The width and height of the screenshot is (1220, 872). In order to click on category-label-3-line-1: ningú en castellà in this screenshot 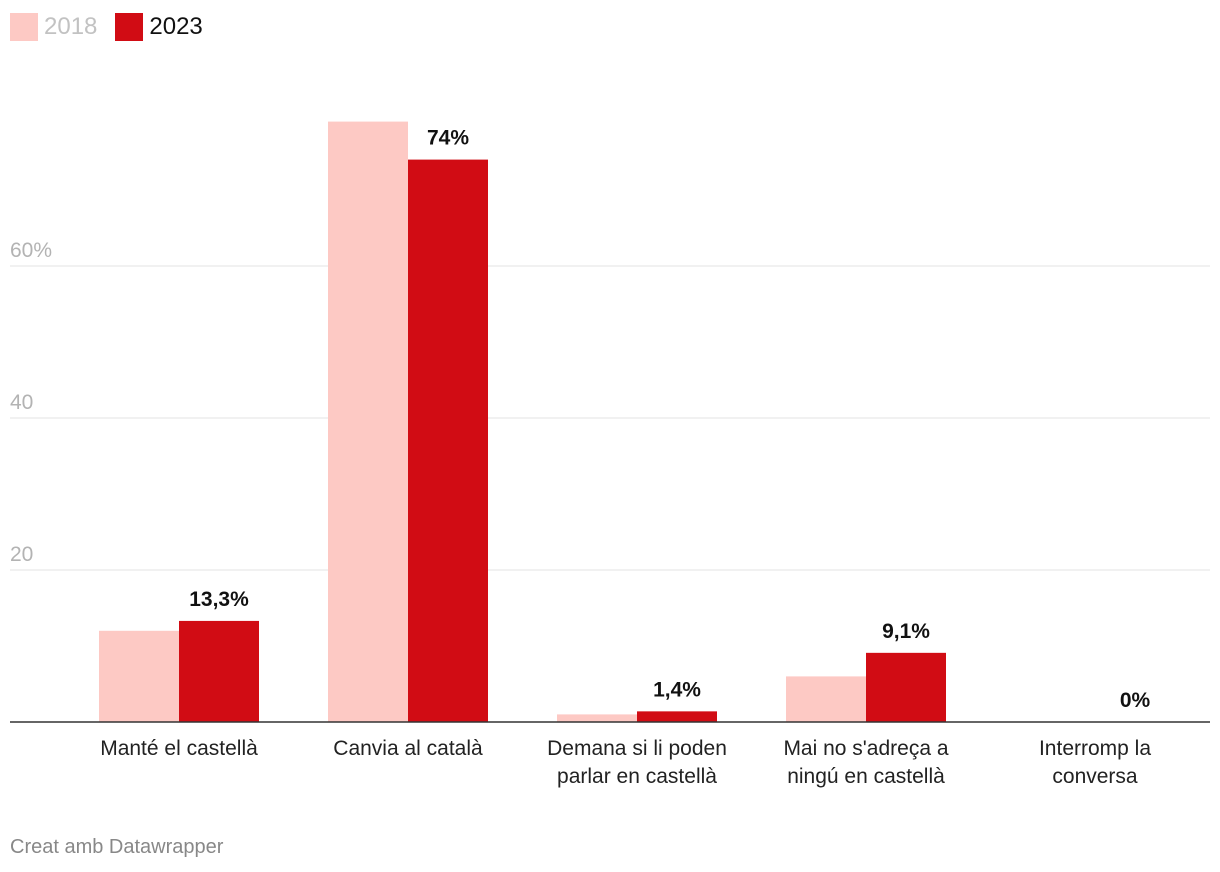, I will do `click(866, 776)`.